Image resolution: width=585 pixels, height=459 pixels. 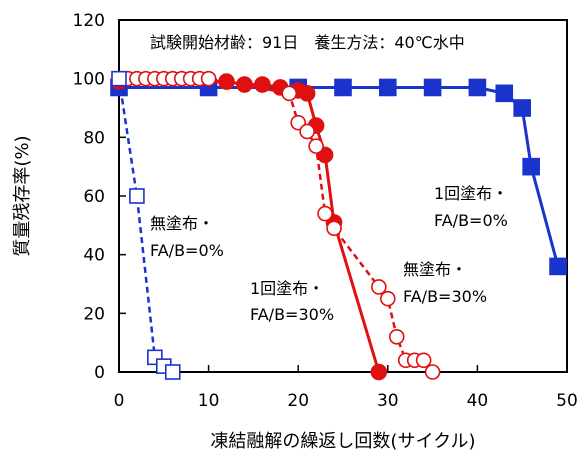 What do you see at coordinates (471, 193) in the screenshot?
I see `annotation-coat1-fa0-line1: 1回塗布・` at bounding box center [471, 193].